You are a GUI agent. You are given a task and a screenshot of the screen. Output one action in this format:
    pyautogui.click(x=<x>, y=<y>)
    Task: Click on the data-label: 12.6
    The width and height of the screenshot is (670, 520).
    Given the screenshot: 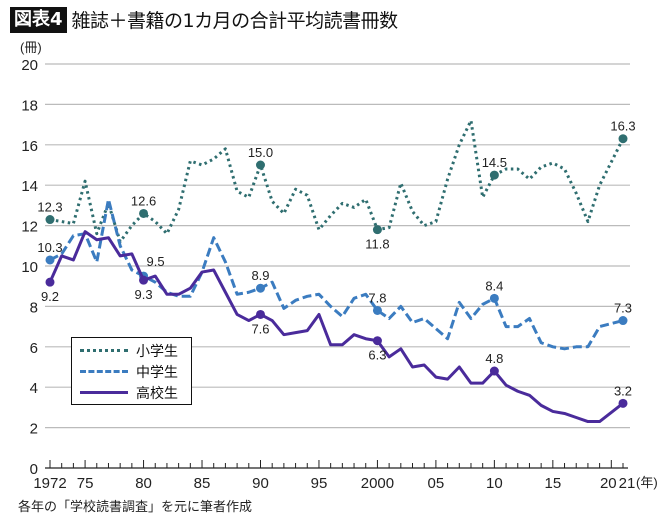 What is the action you would take?
    pyautogui.click(x=143, y=200)
    